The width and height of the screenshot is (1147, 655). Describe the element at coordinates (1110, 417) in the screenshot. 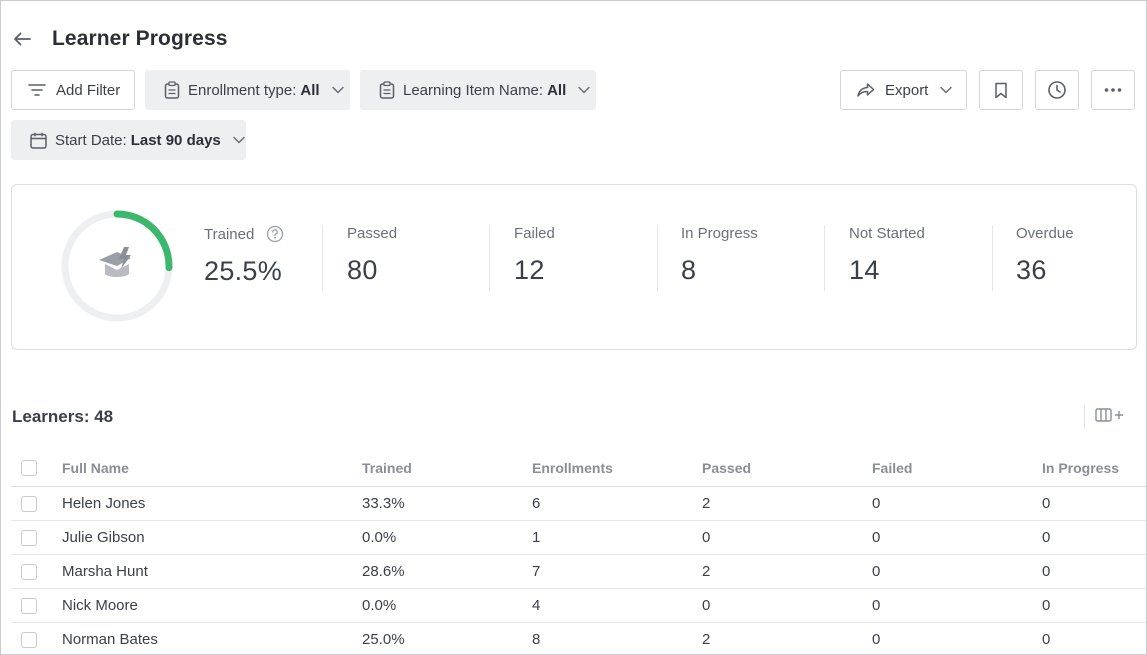

I see `columns-add-icon` at that location.